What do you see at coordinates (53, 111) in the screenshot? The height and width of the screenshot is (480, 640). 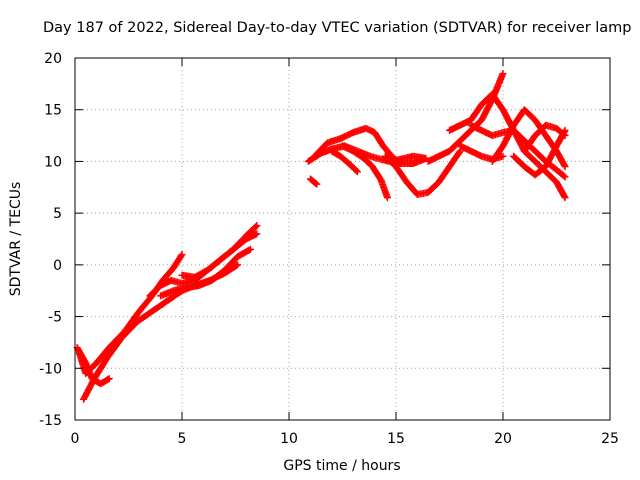 I see `y-tick-label: 15` at bounding box center [53, 111].